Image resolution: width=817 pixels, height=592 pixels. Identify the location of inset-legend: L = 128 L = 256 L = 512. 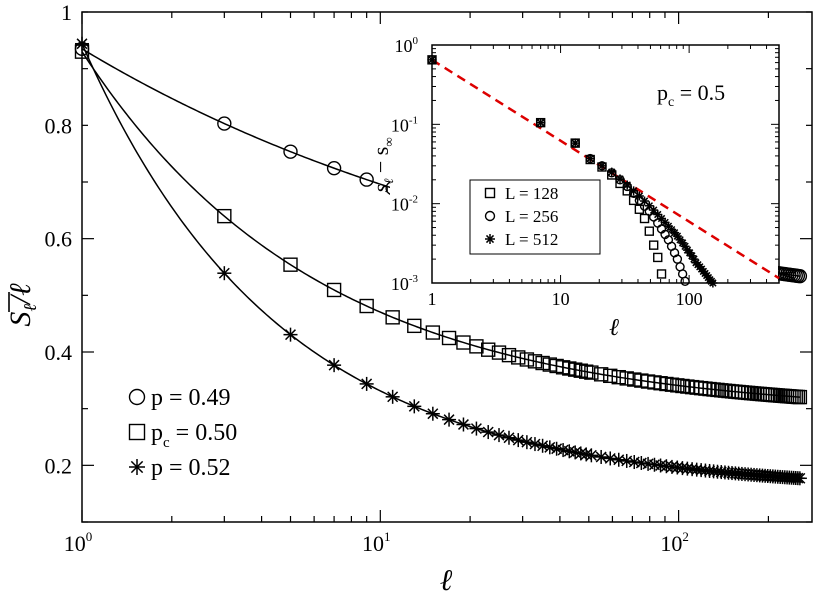
(535, 217).